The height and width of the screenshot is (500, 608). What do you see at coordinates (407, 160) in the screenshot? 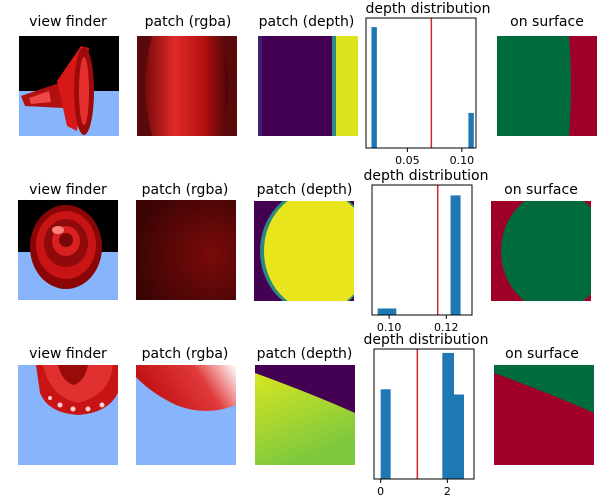
I see `x-tick-label: 0.05` at bounding box center [407, 160].